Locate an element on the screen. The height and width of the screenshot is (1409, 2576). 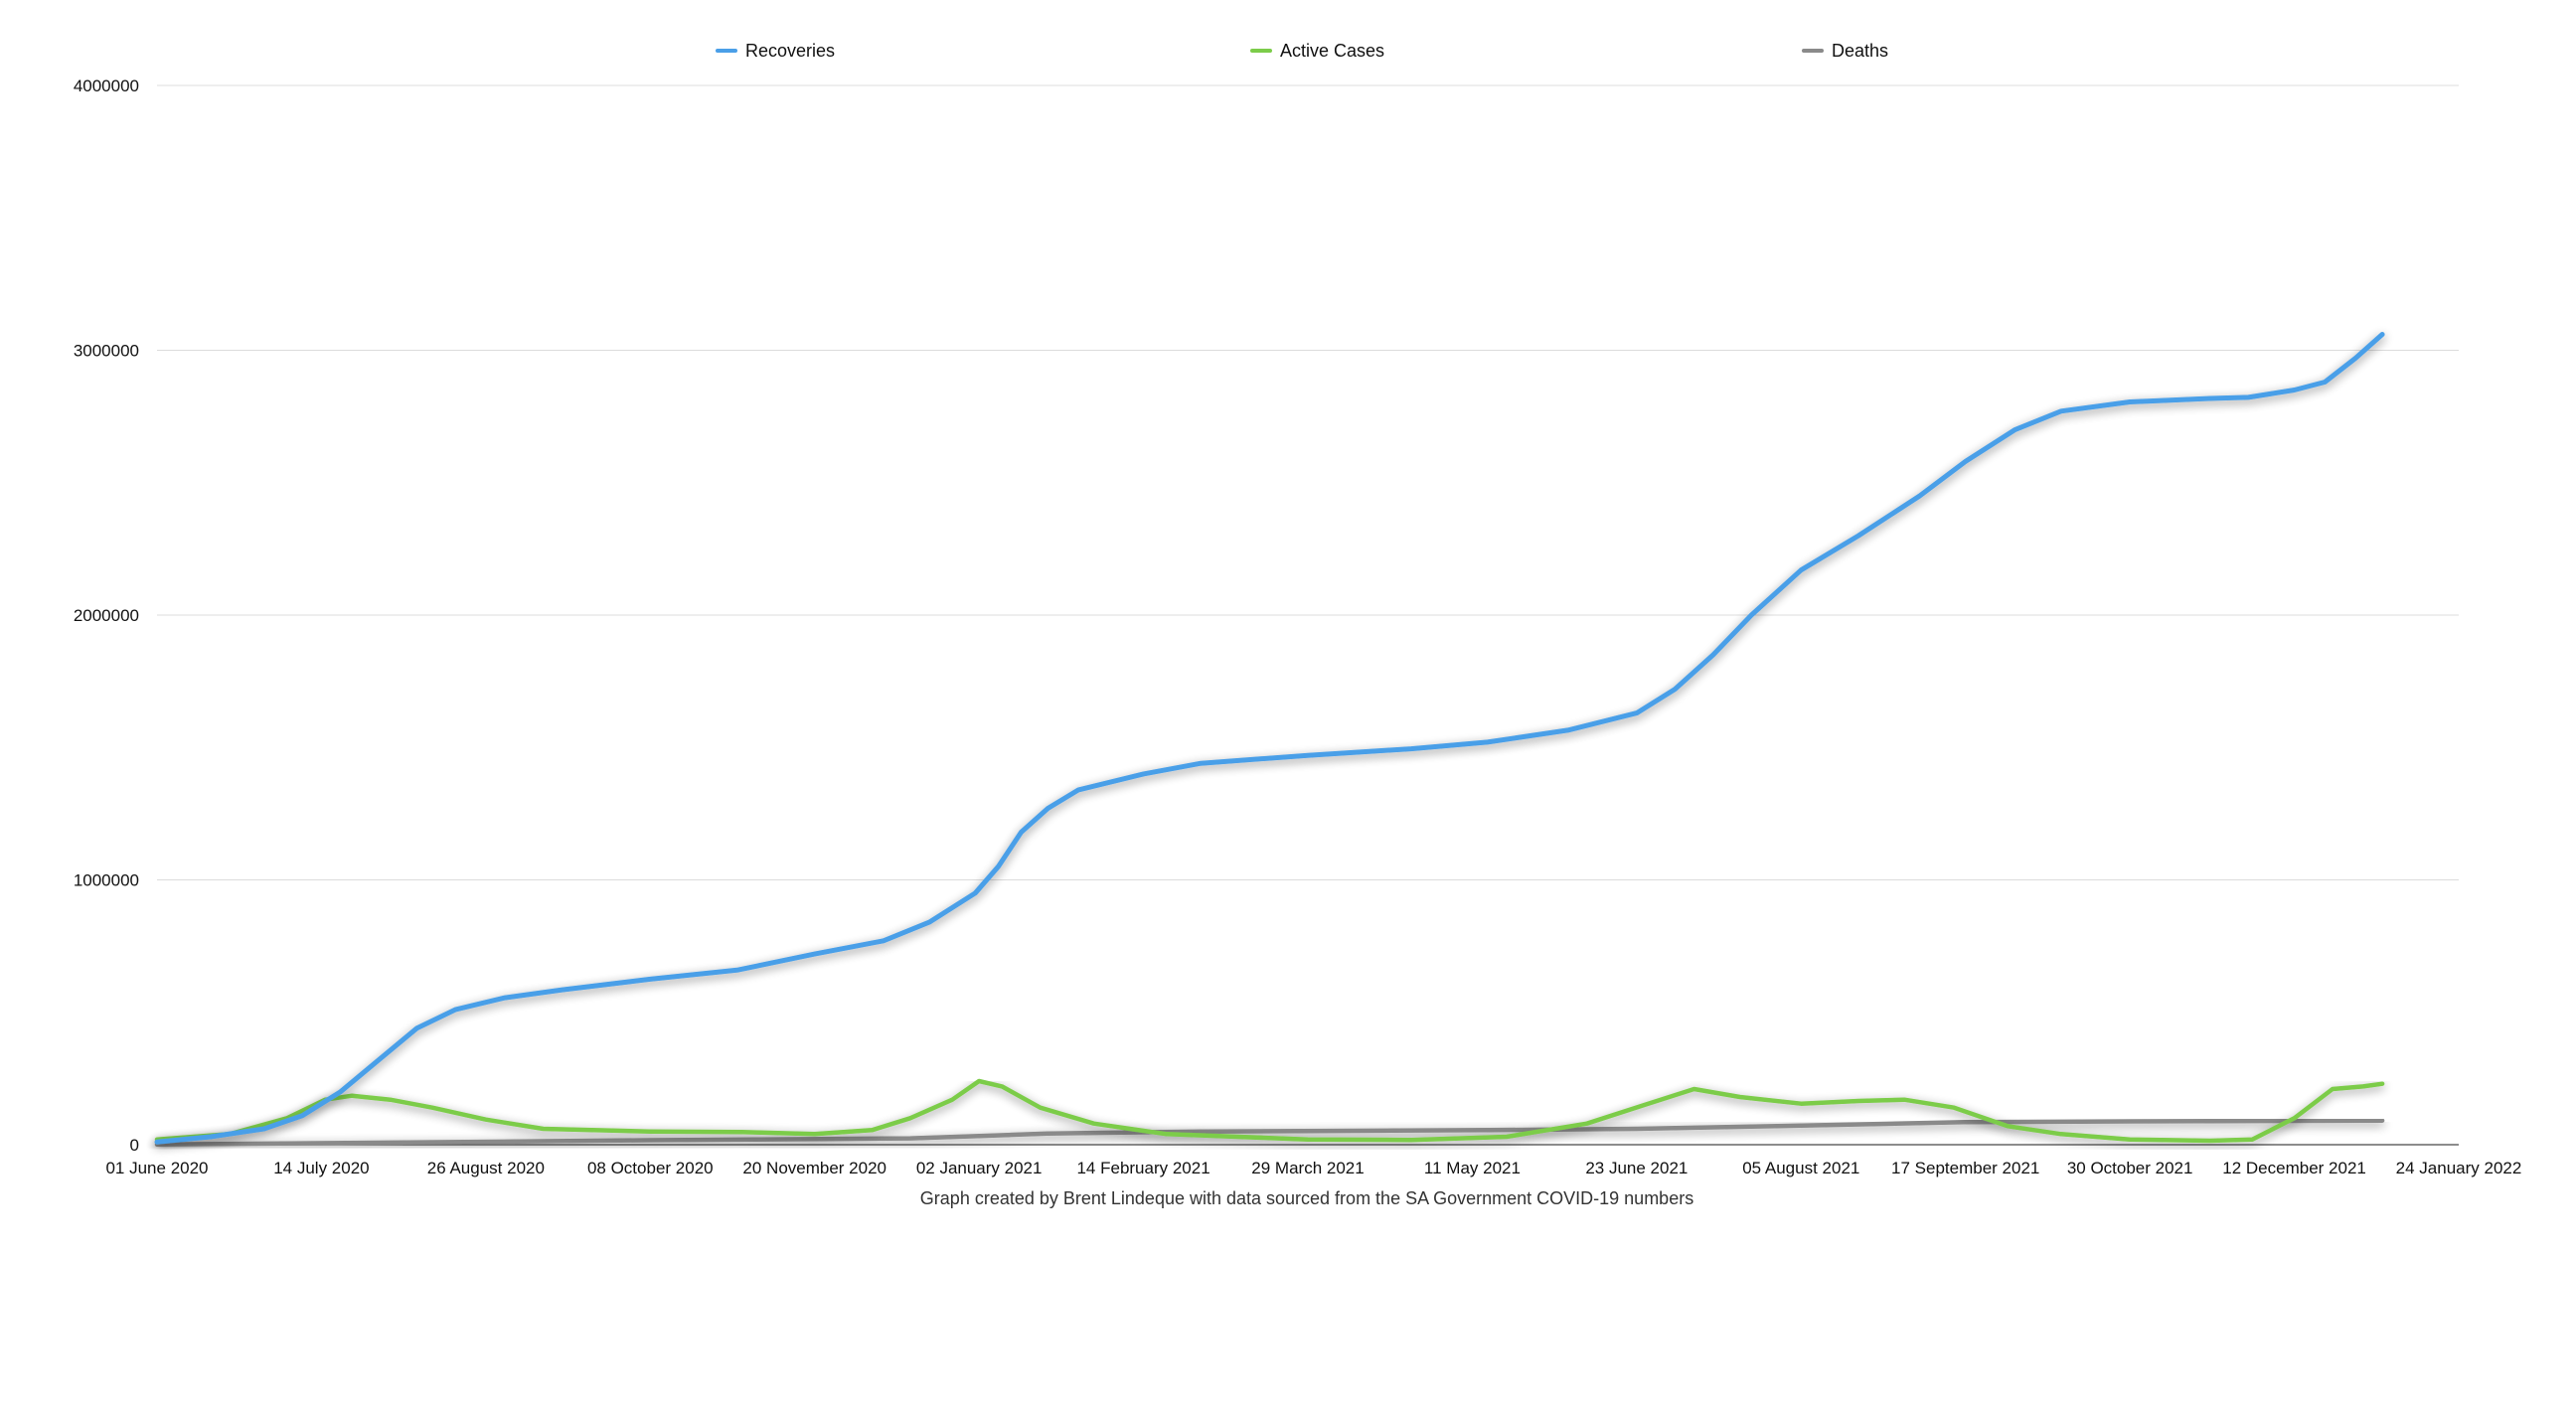
legend-label: Active Cases is located at coordinates (1332, 51).